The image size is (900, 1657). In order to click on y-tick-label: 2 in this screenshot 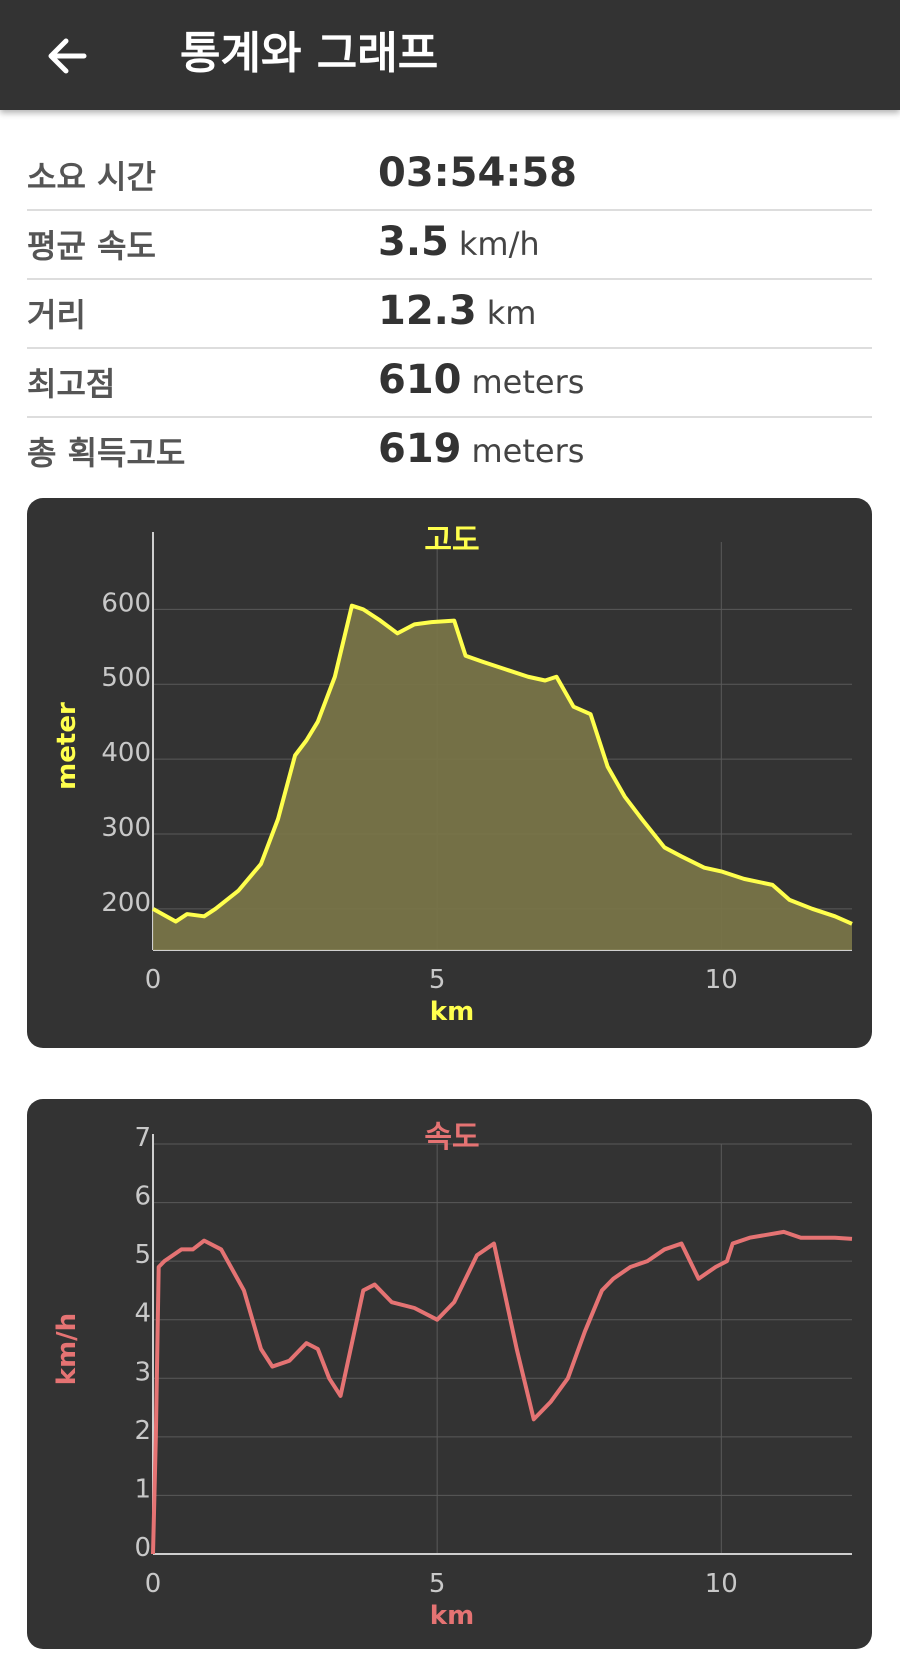, I will do `click(142, 1431)`.